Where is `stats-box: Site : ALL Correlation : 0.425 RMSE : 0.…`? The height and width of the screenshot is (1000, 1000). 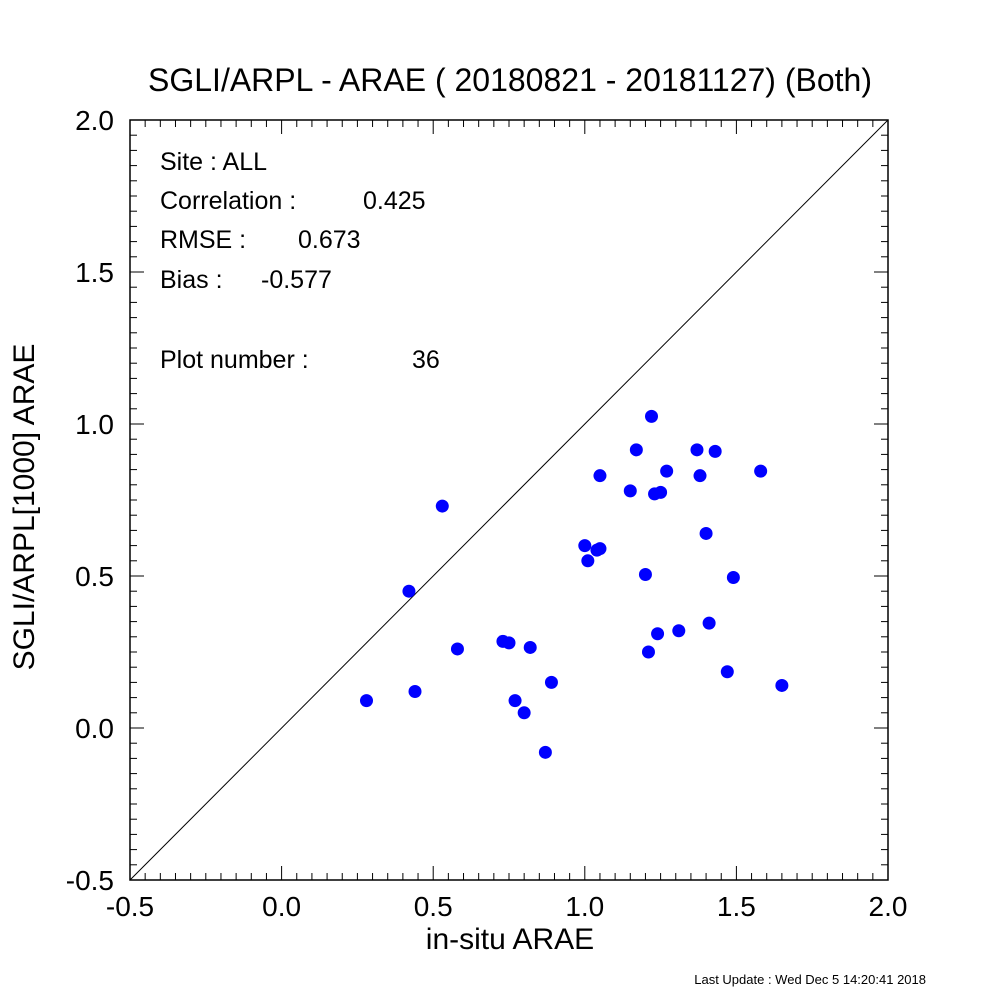 stats-box: Site : ALL Correlation : 0.425 RMSE : 0.… is located at coordinates (300, 261).